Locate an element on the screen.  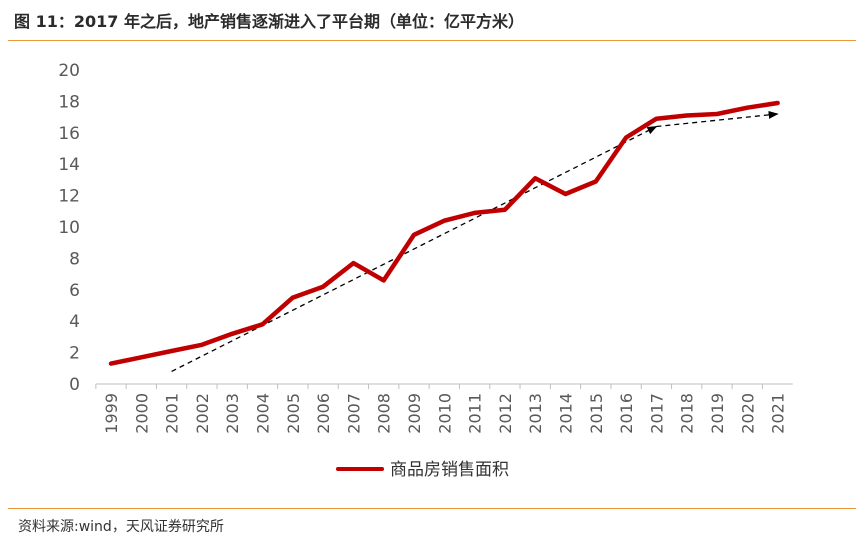
legend: 商品房销售面积 is located at coordinates (422, 470).